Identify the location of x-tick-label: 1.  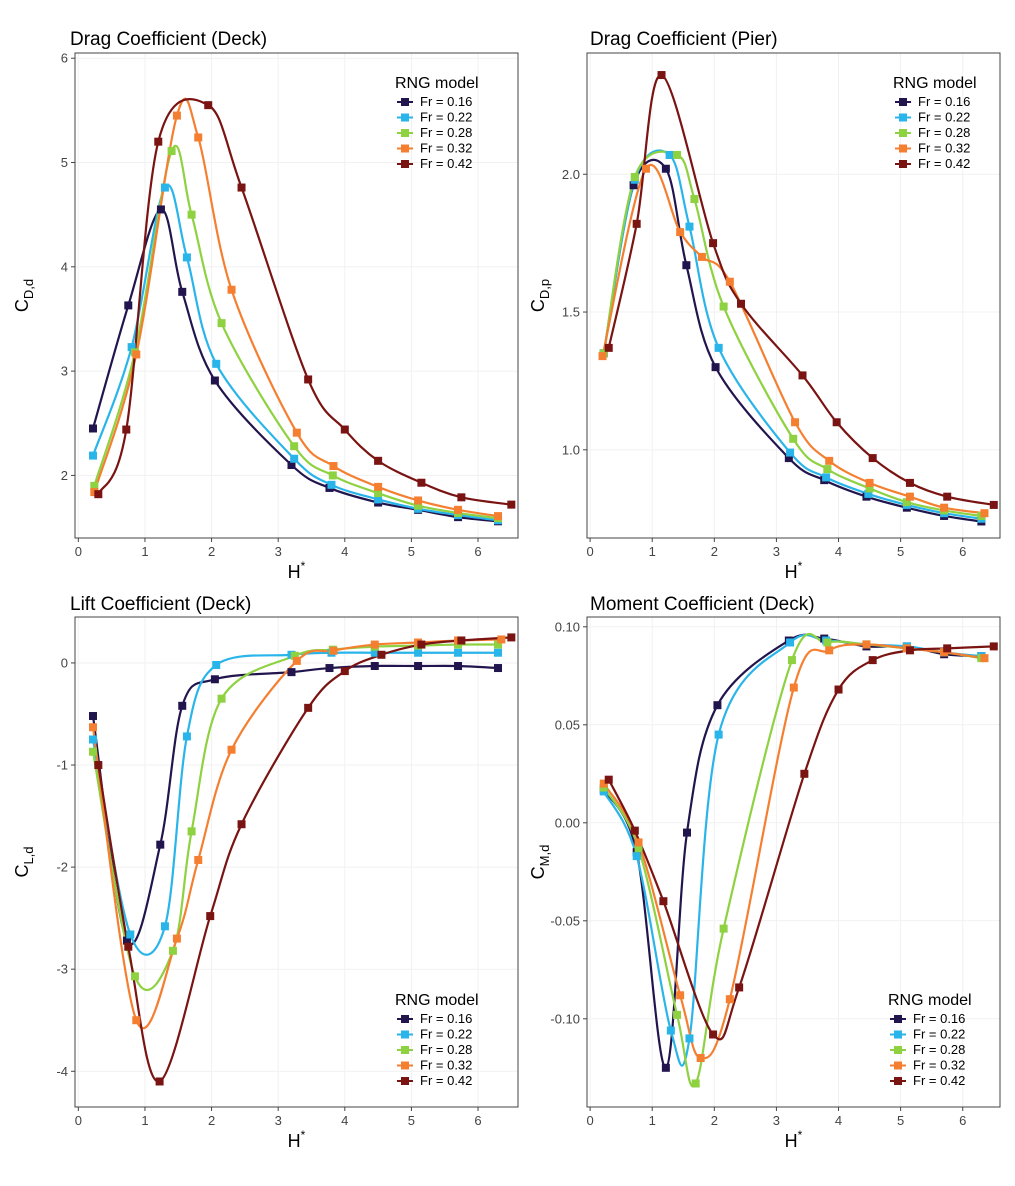
(652, 551).